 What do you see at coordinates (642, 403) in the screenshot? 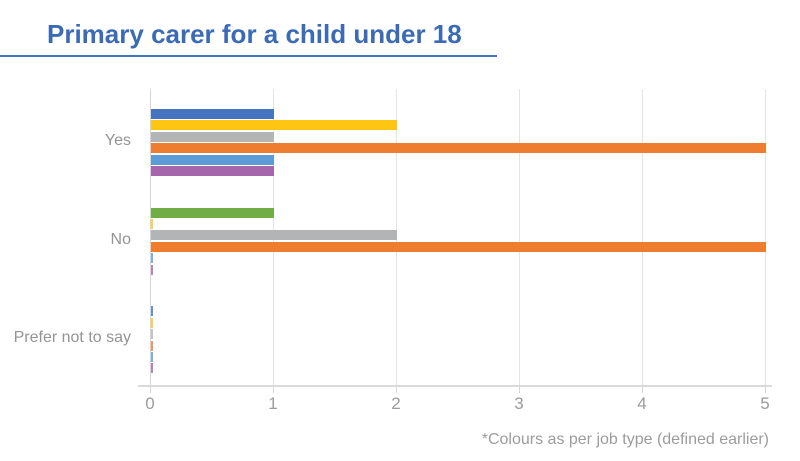
I see `x-tick-label: 4` at bounding box center [642, 403].